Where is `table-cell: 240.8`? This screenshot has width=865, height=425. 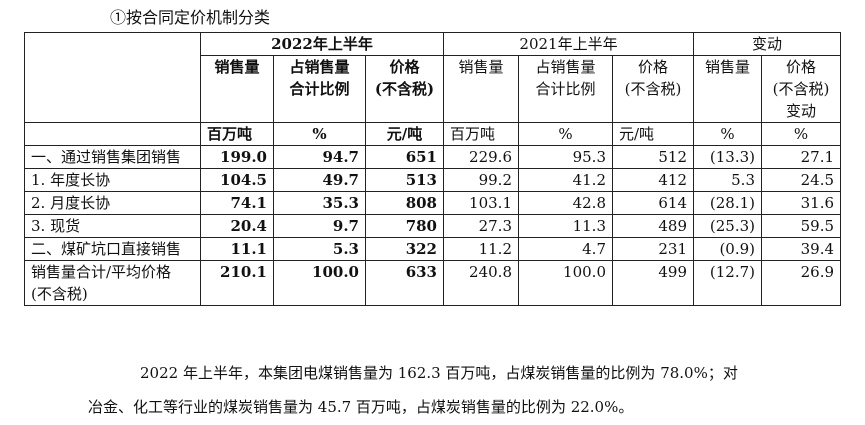
table-cell: 240.8 is located at coordinates (481, 283).